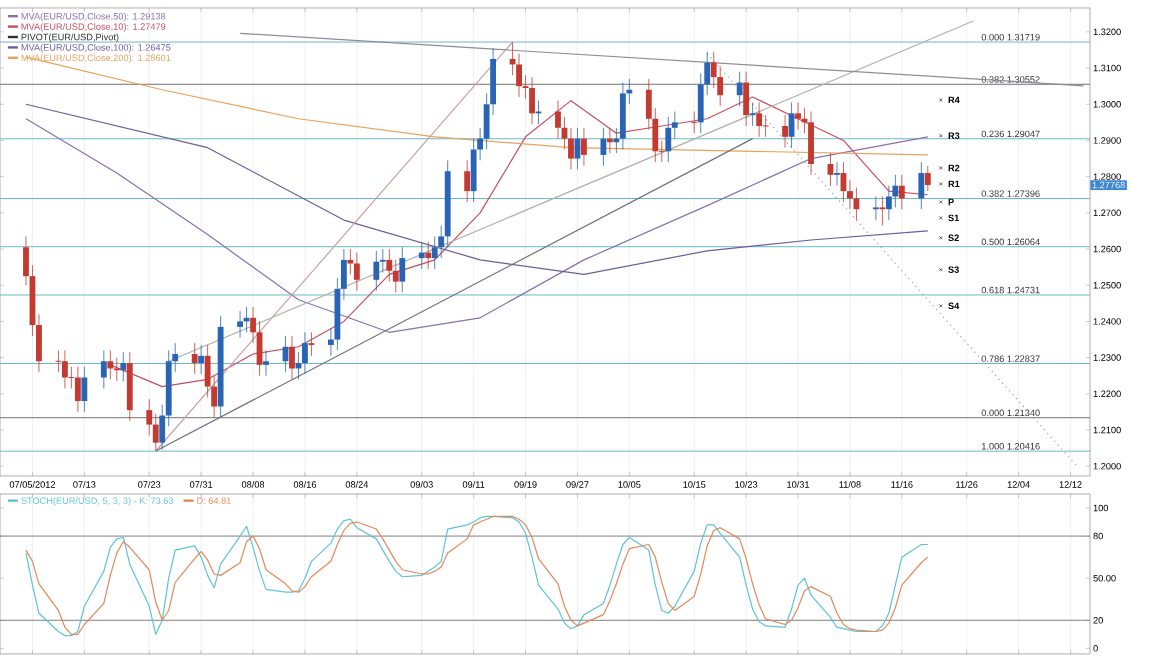 The image size is (1160, 656). Describe the element at coordinates (477, 106) in the screenshot. I see `line-series` at that location.